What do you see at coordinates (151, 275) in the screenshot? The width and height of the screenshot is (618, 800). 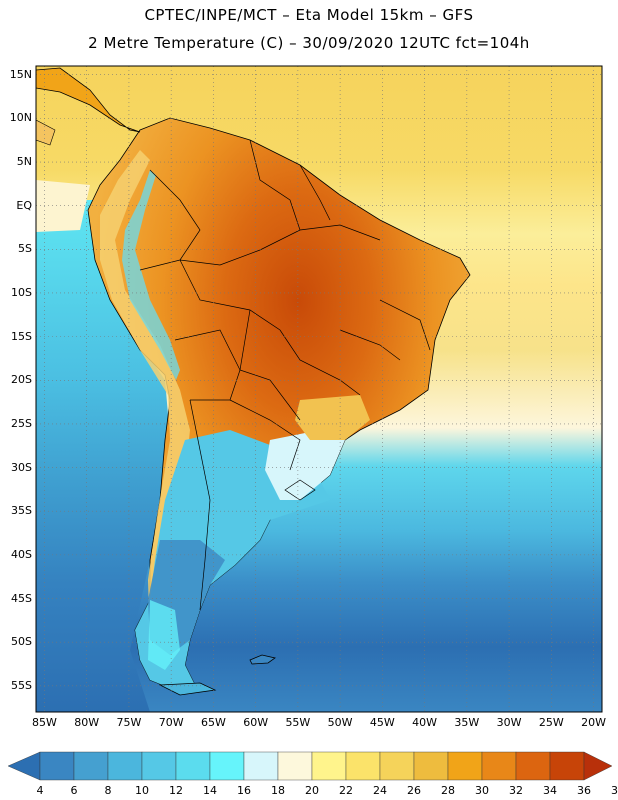 I see `andes-cold-ridge` at bounding box center [151, 275].